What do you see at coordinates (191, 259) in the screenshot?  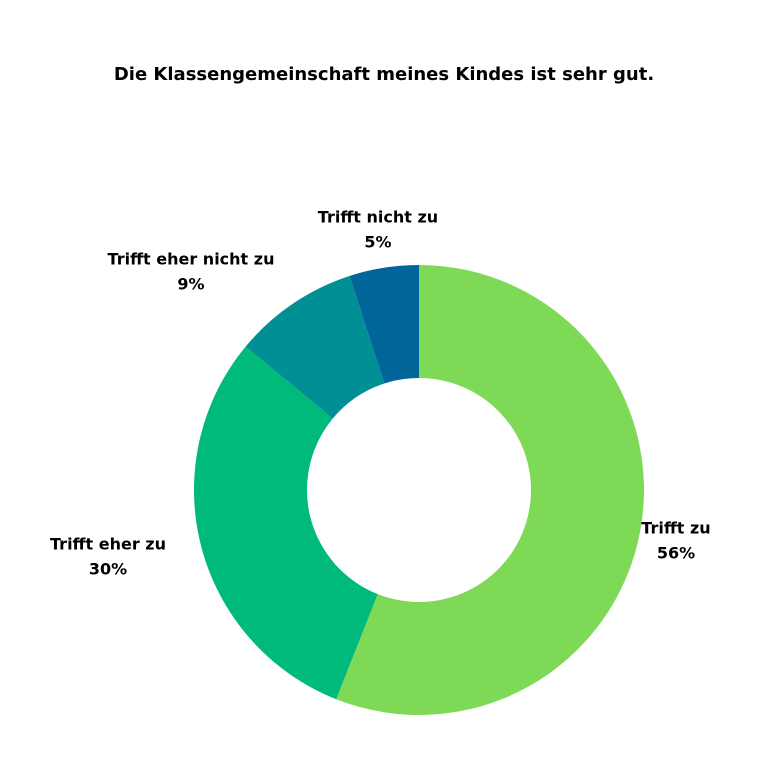 I see `slice-label: Trifft eher nicht zu` at bounding box center [191, 259].